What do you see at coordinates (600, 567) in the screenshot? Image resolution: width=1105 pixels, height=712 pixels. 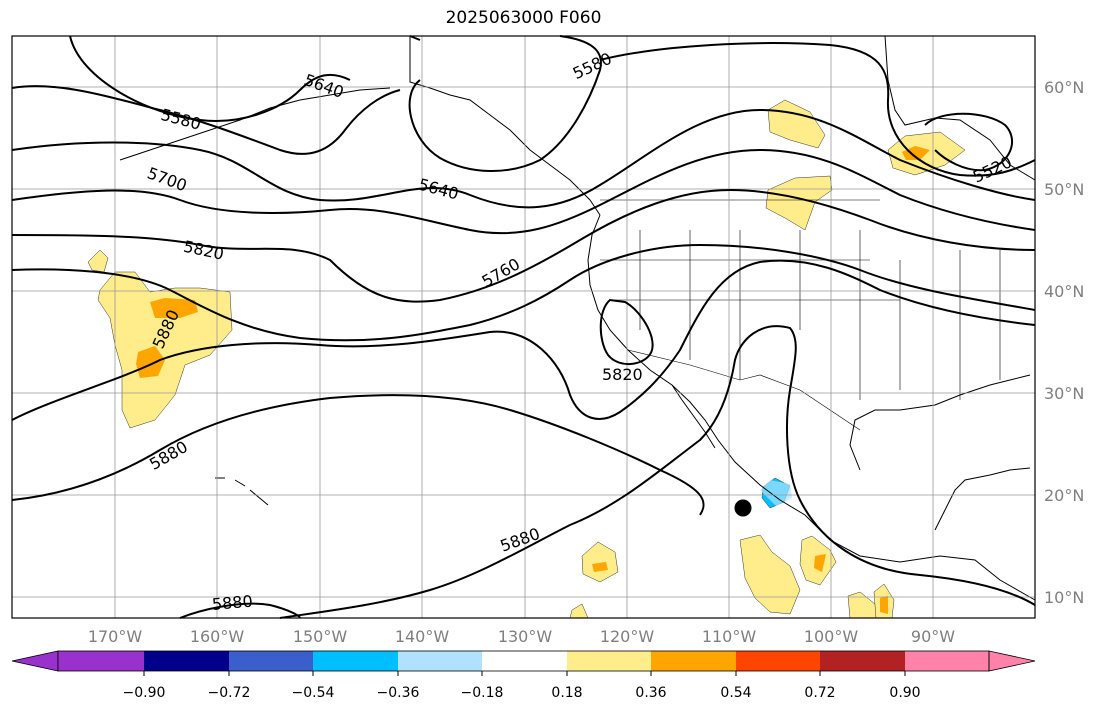 I see `shade-orange-pac1` at bounding box center [600, 567].